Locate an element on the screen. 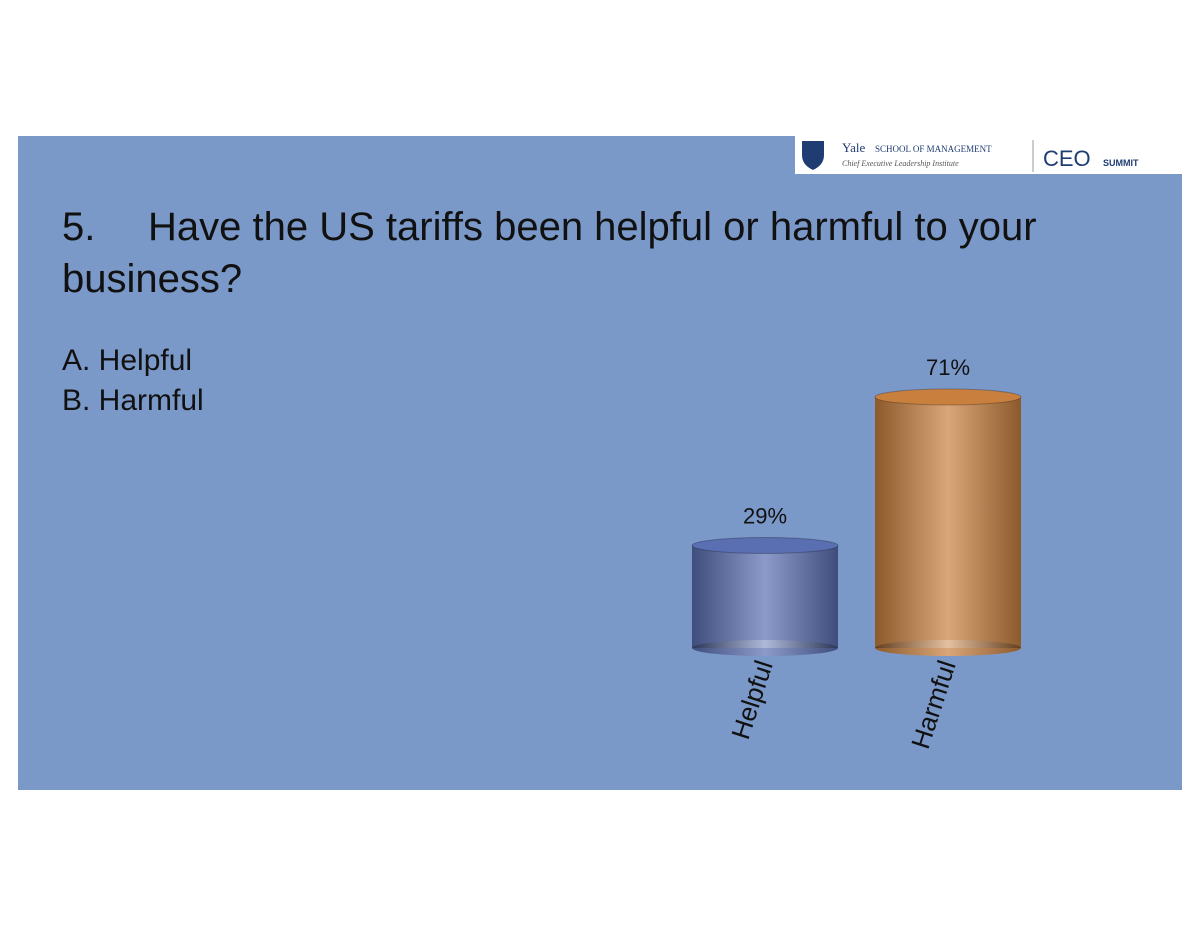 This screenshot has width=1200, height=927. logo-event: CEO is located at coordinates (1067, 158).